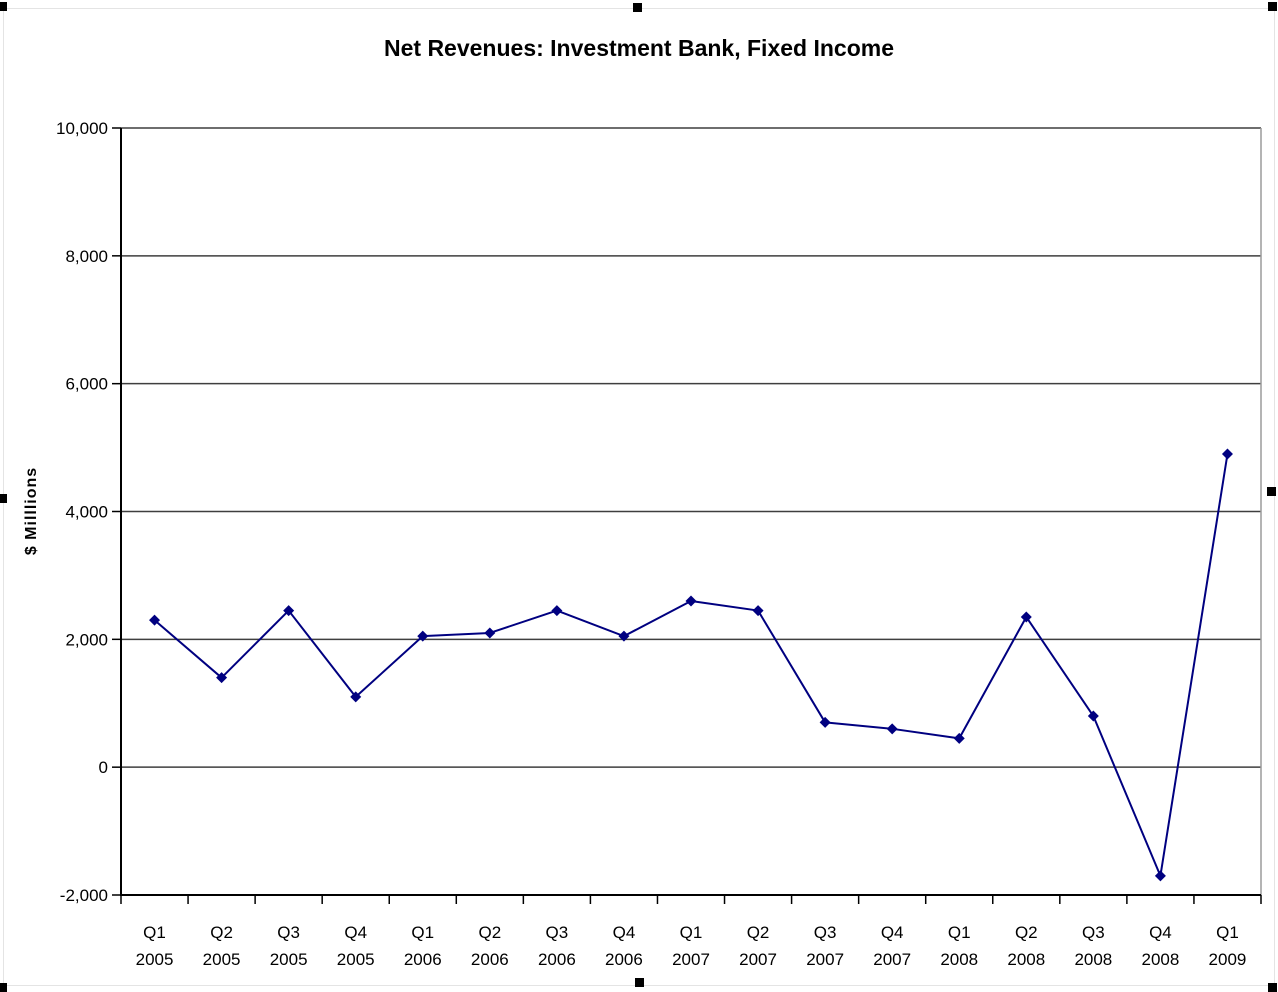 The height and width of the screenshot is (992, 1278). I want to click on y-axis-tick-label: 4,000, so click(86, 512).